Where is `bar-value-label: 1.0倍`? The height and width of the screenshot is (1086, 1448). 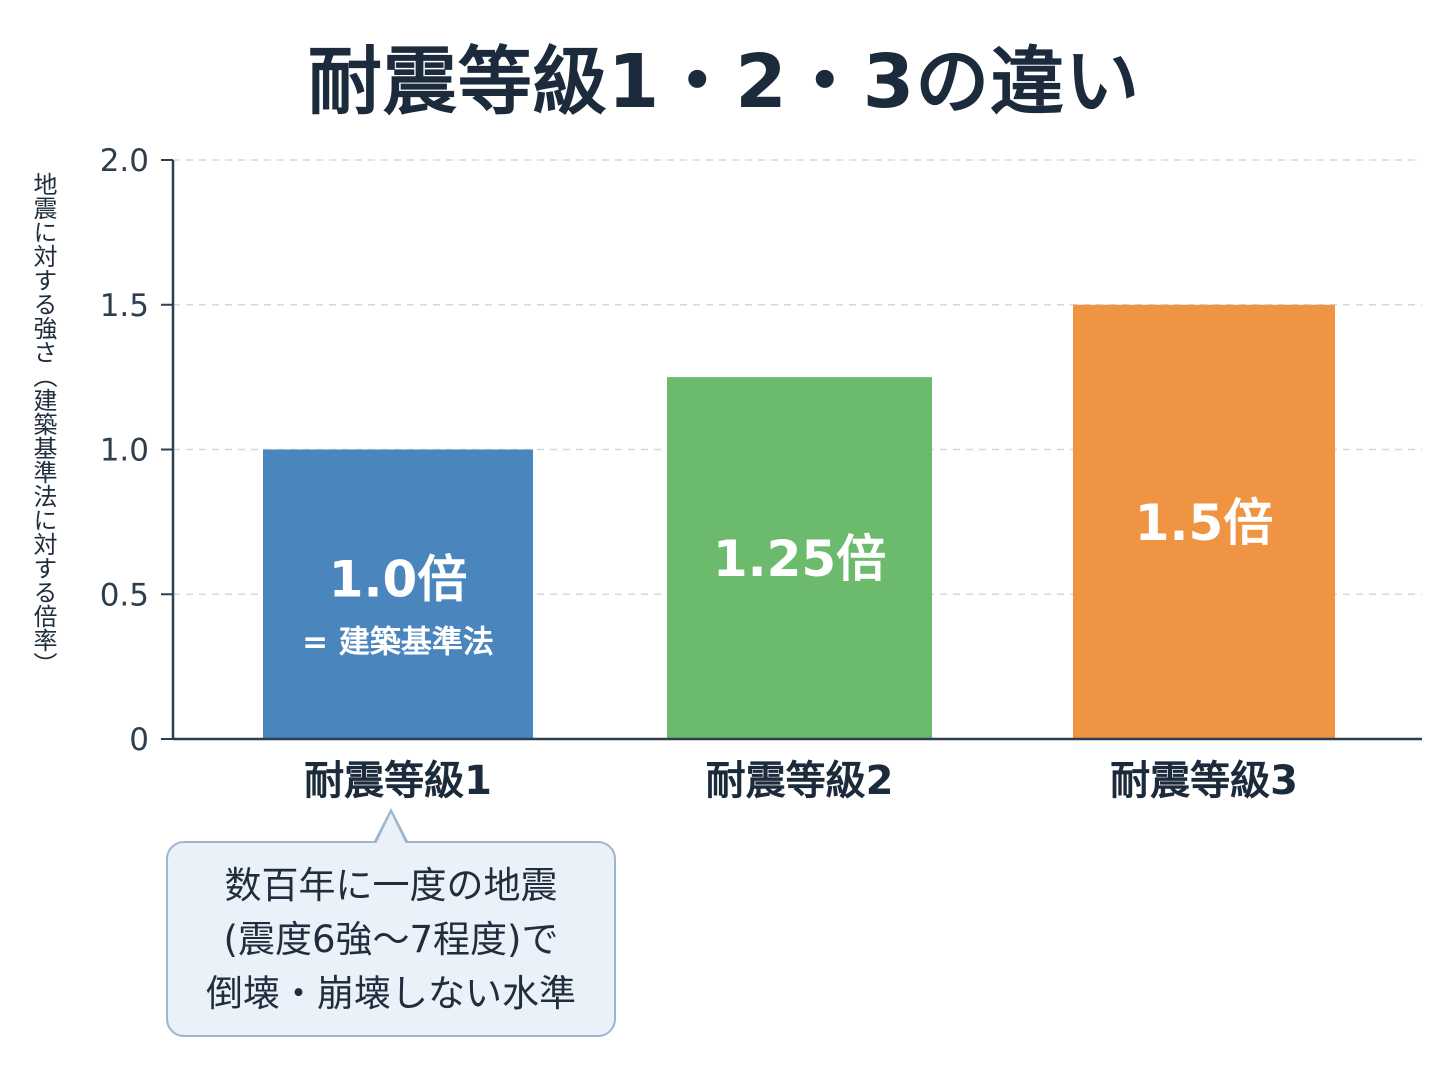 bar-value-label: 1.0倍 is located at coordinates (398, 579).